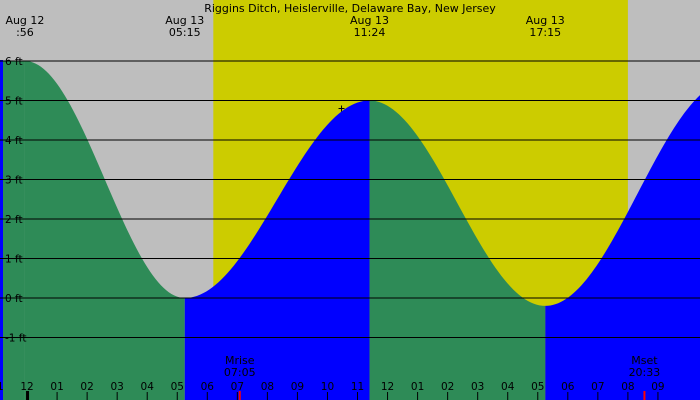 The image size is (700, 400). I want to click on y-tick-label: 1 ft, so click(14, 260).